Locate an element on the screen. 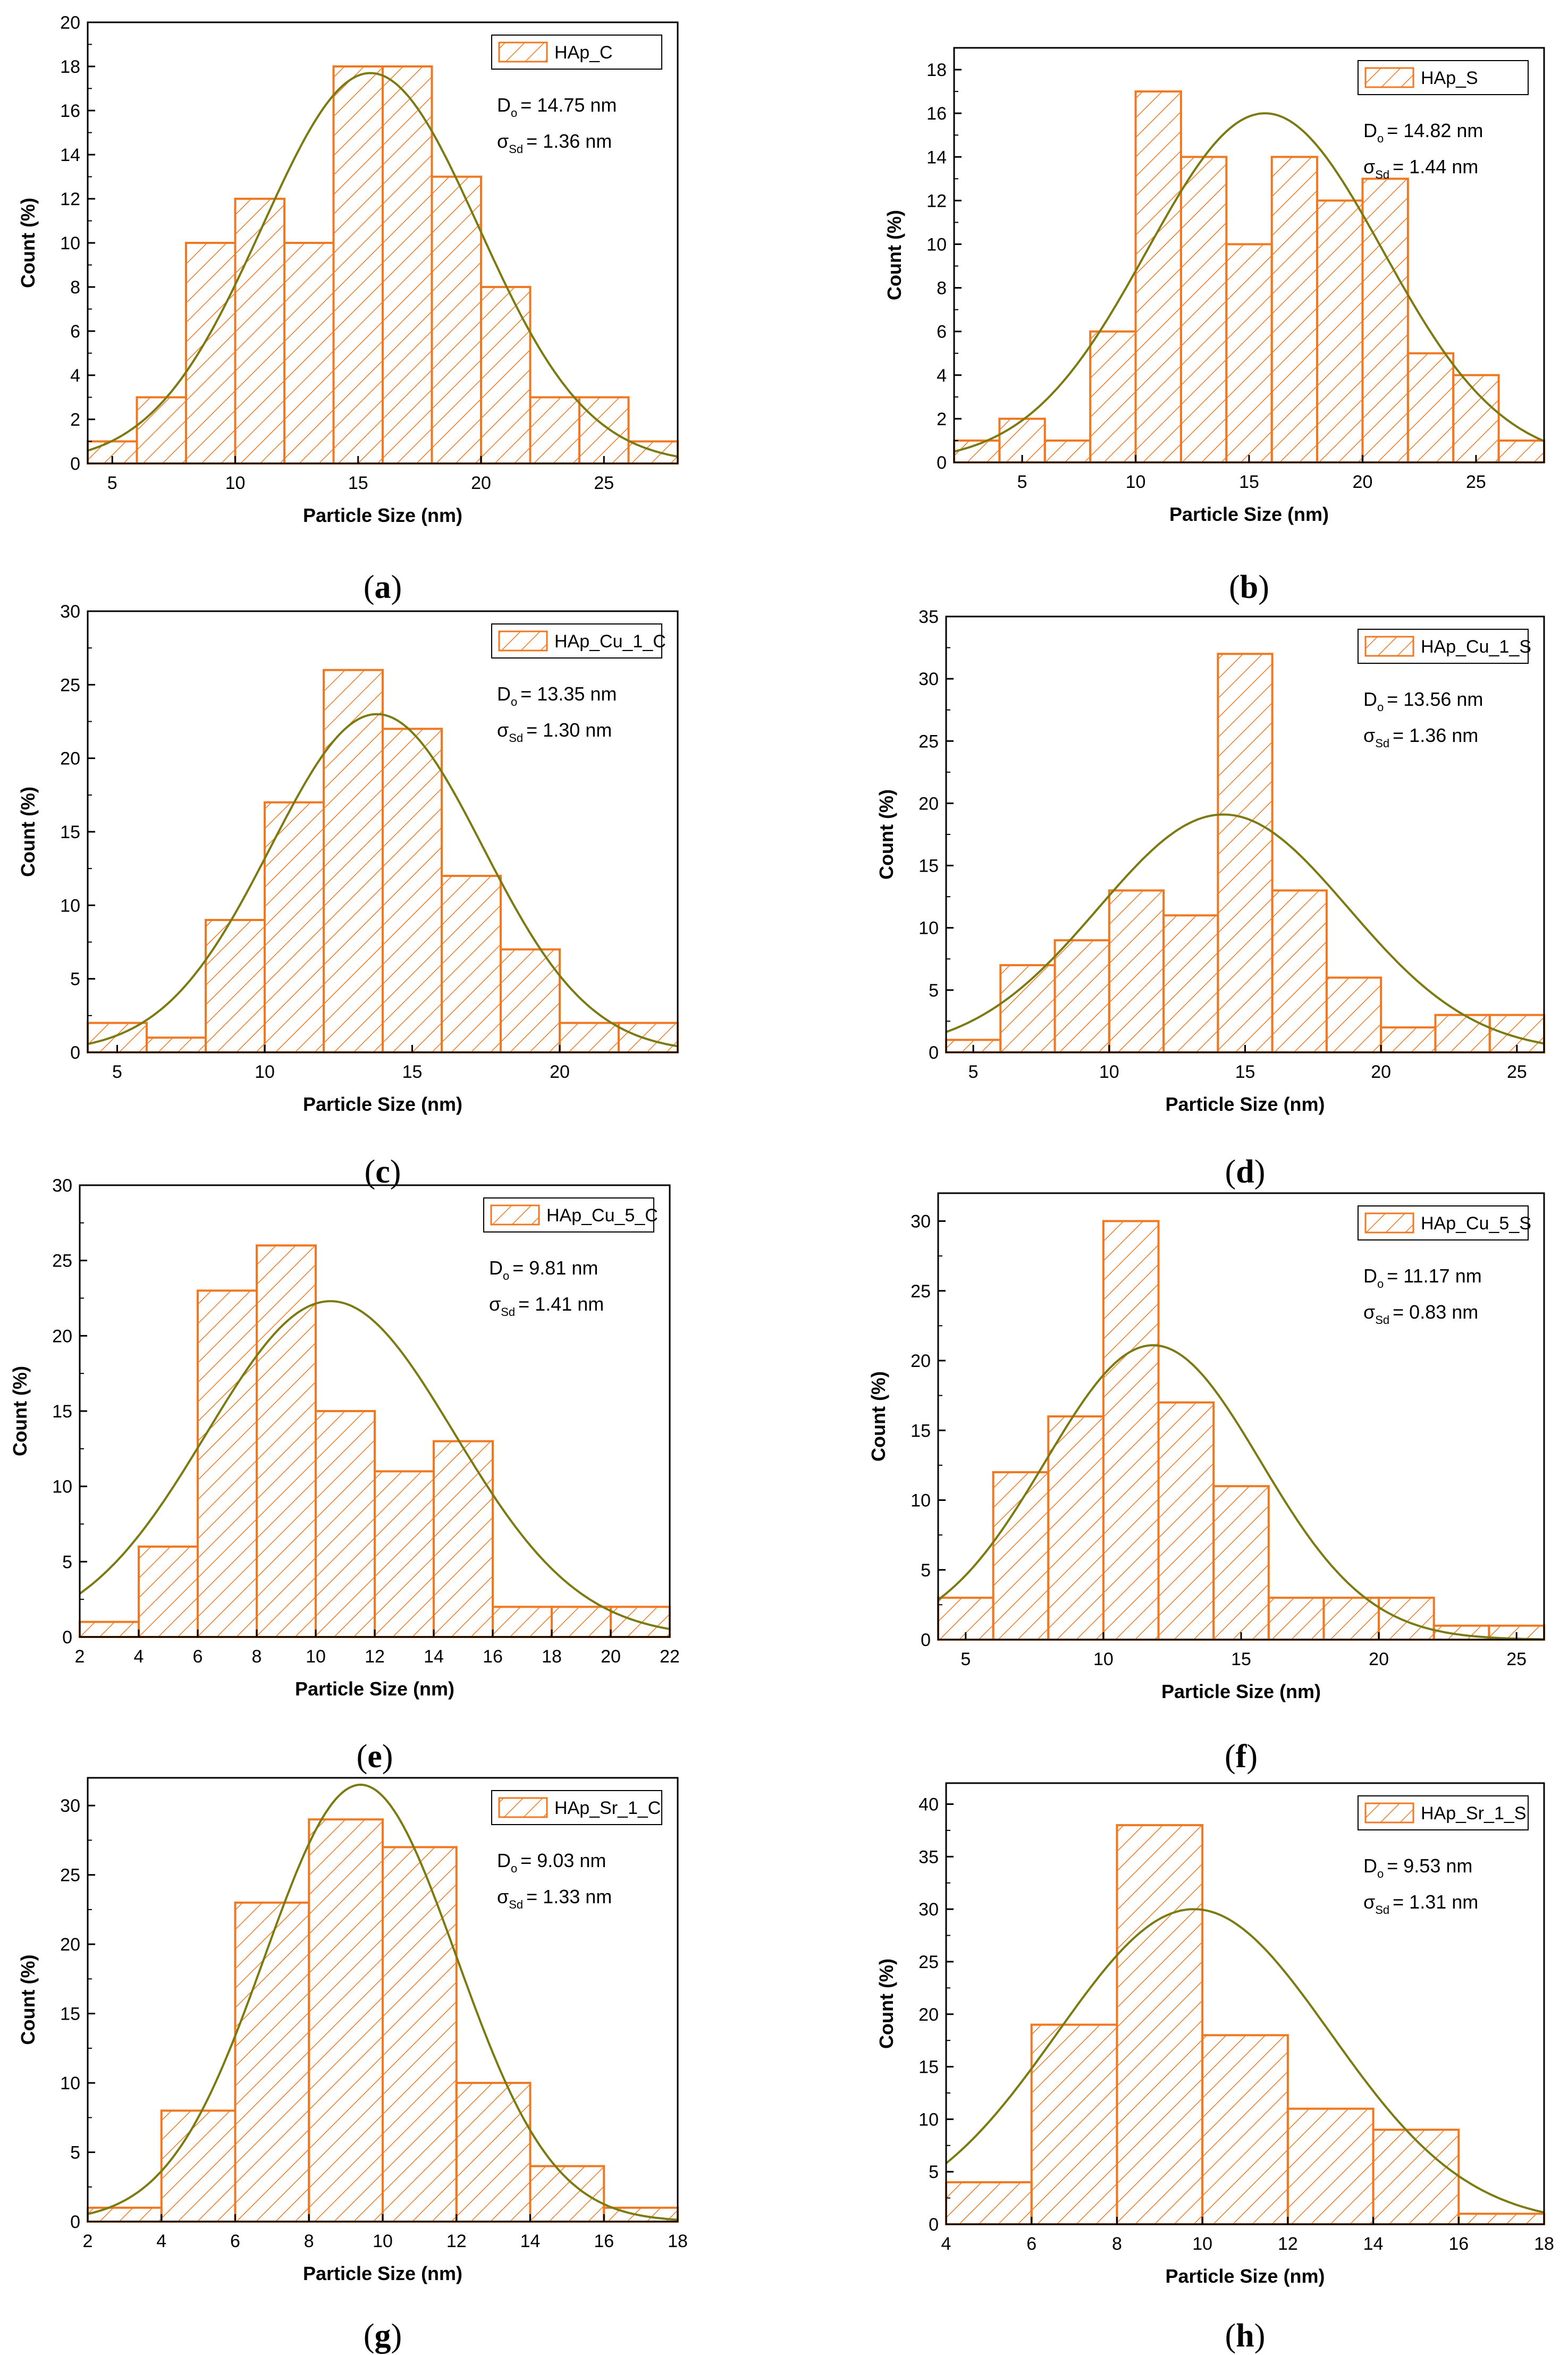 This screenshot has width=1568, height=2355. mean-diameter-label: Do = 13.35 nm is located at coordinates (557, 695).